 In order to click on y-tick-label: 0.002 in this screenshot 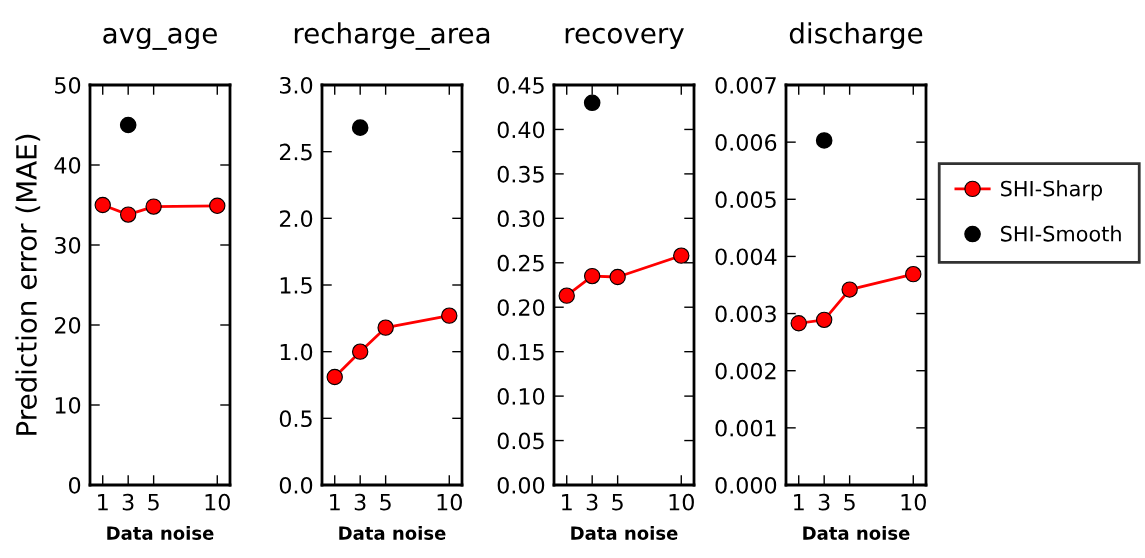, I will do `click(745, 371)`.